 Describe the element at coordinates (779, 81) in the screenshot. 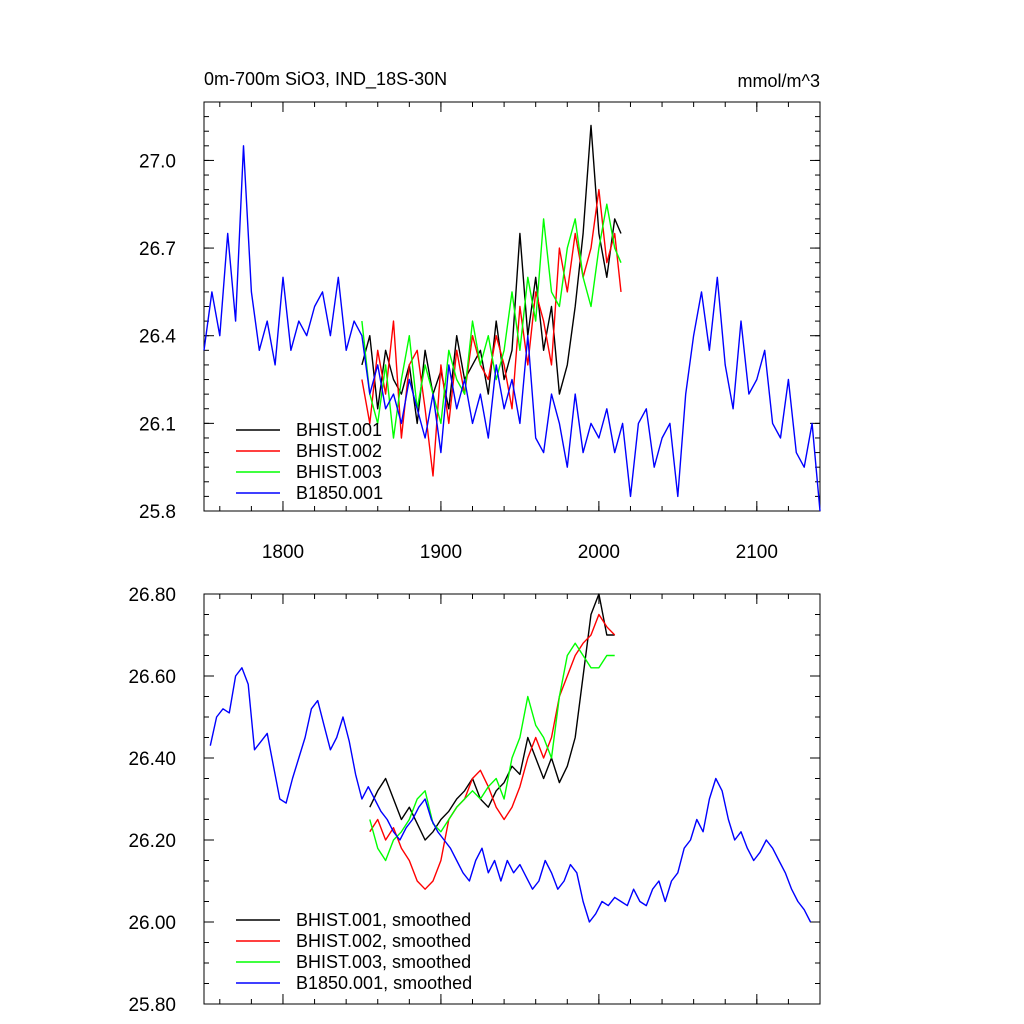

I see `top-chart-units: mmol/m^3` at that location.